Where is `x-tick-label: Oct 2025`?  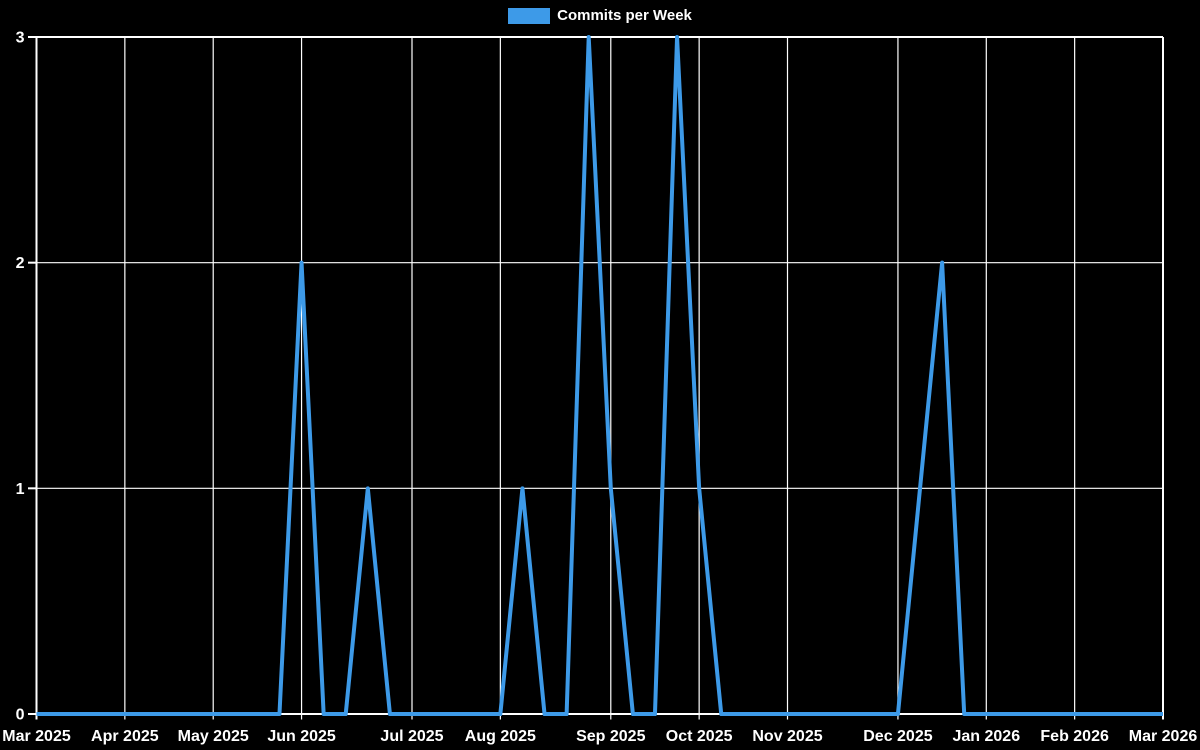 x-tick-label: Oct 2025 is located at coordinates (699, 736).